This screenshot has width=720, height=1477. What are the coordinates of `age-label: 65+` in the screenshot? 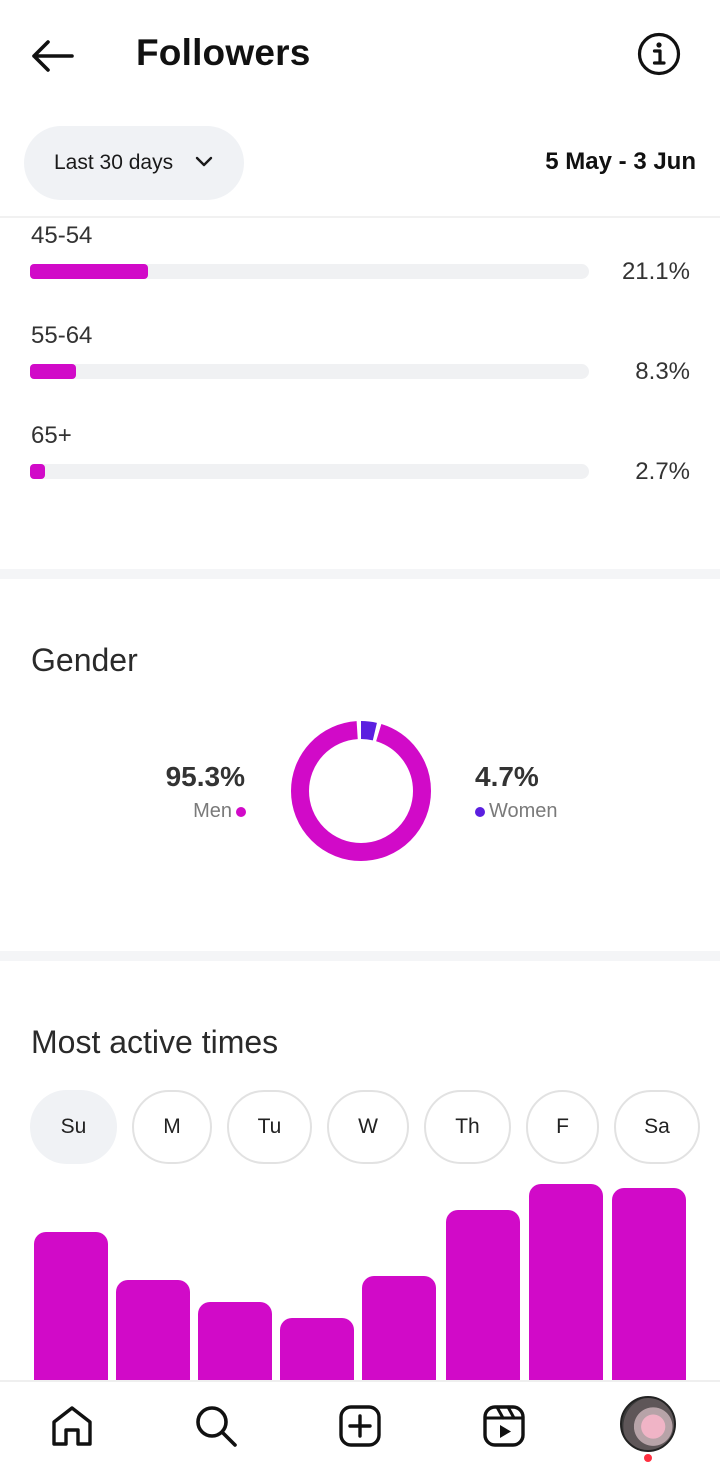 It's located at (51, 435).